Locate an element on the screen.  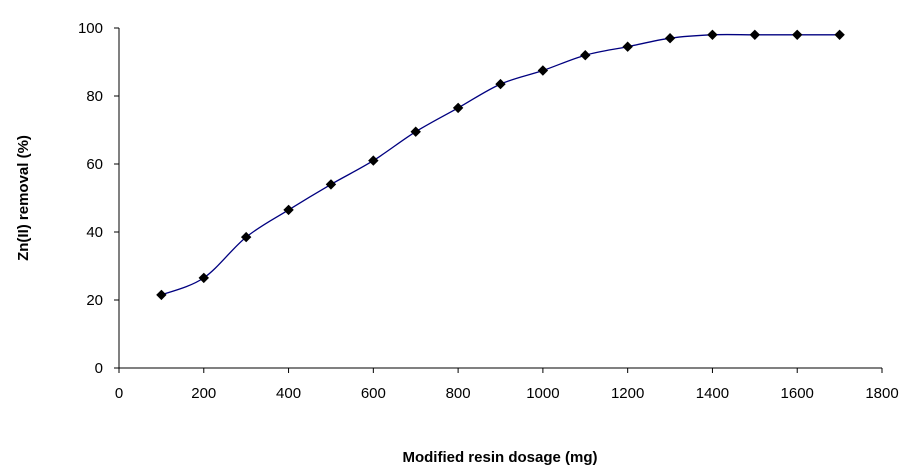
x-tick-label: 800 is located at coordinates (458, 393).